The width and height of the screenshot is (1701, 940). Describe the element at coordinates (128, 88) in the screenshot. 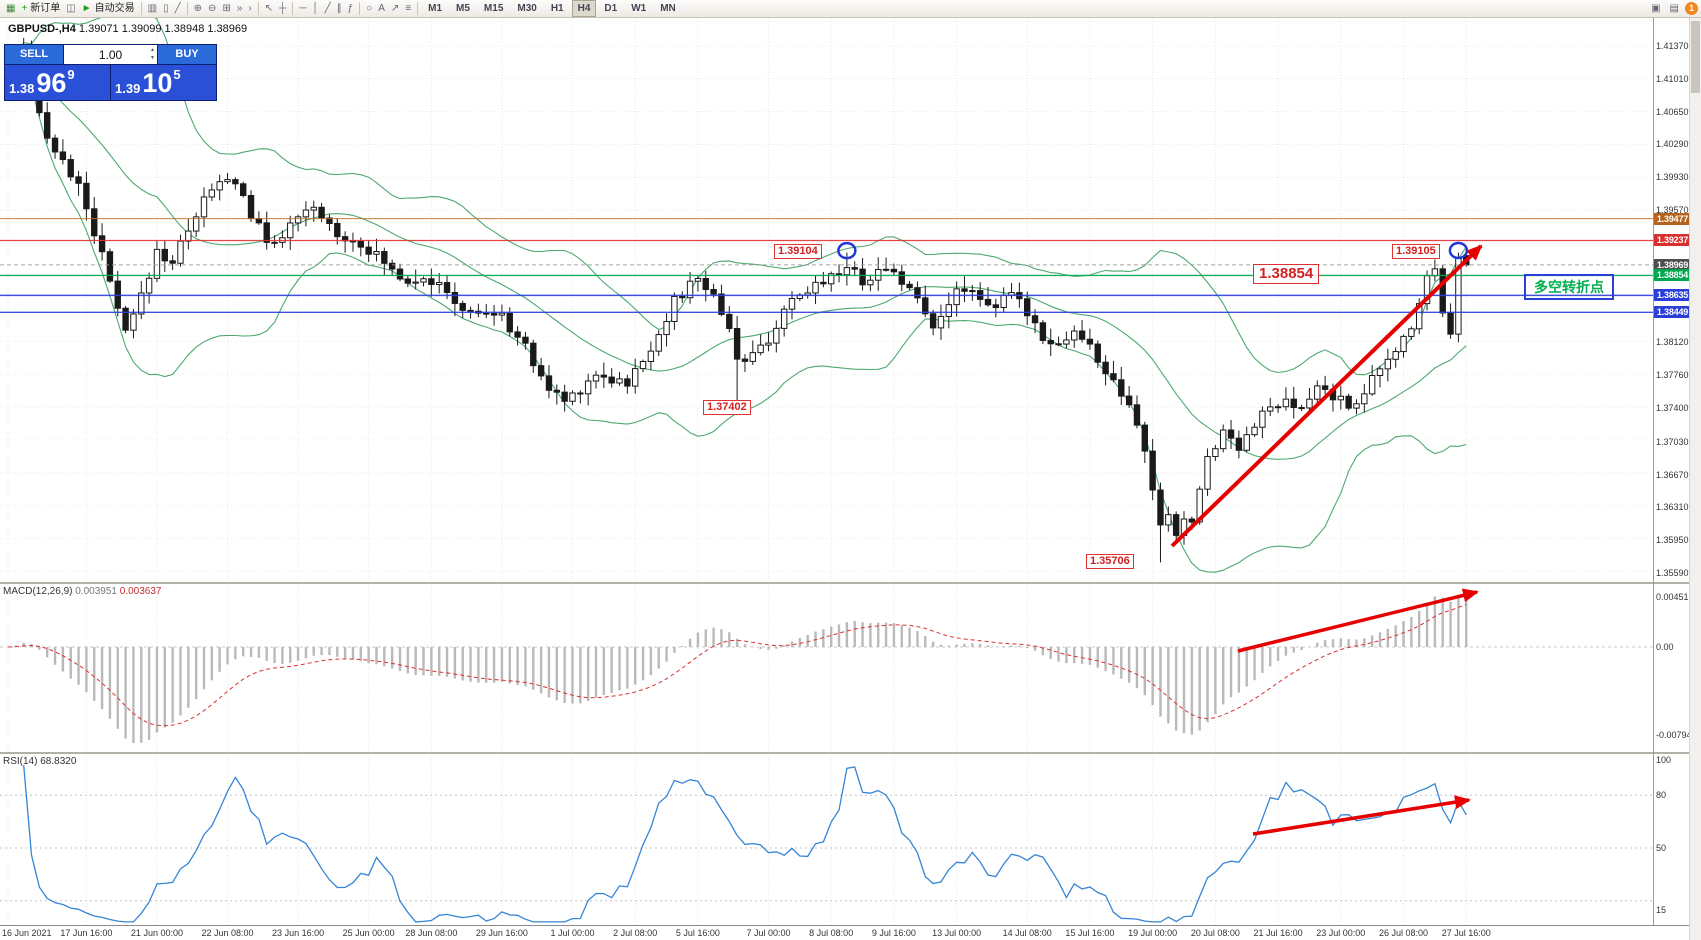

I see `buy-price-major: 1.39` at that location.